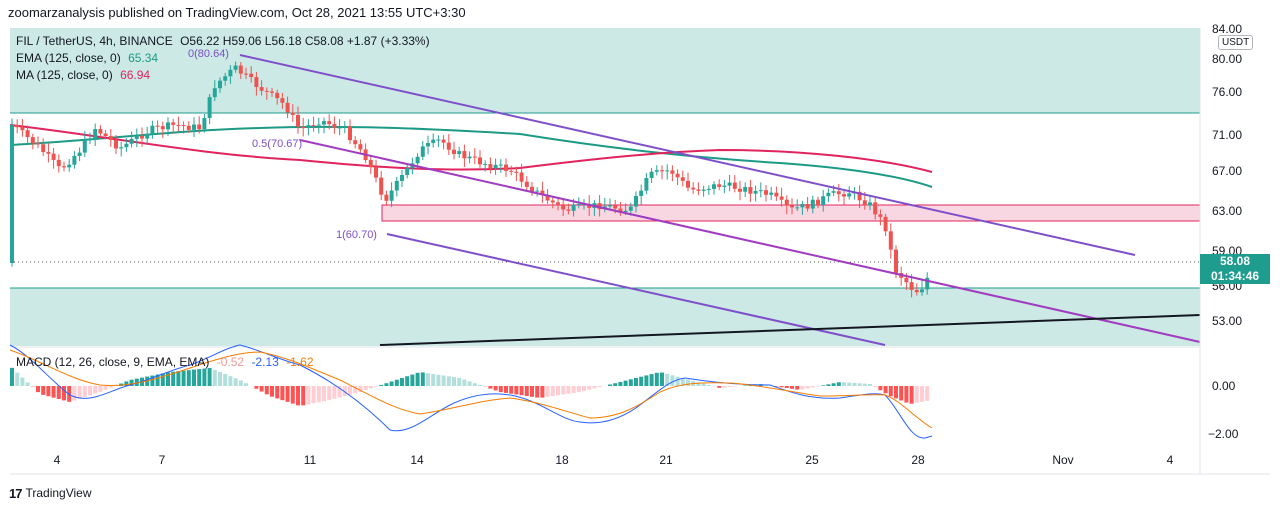 The height and width of the screenshot is (509, 1280). I want to click on last-price-value: 58.08, so click(1235, 261).